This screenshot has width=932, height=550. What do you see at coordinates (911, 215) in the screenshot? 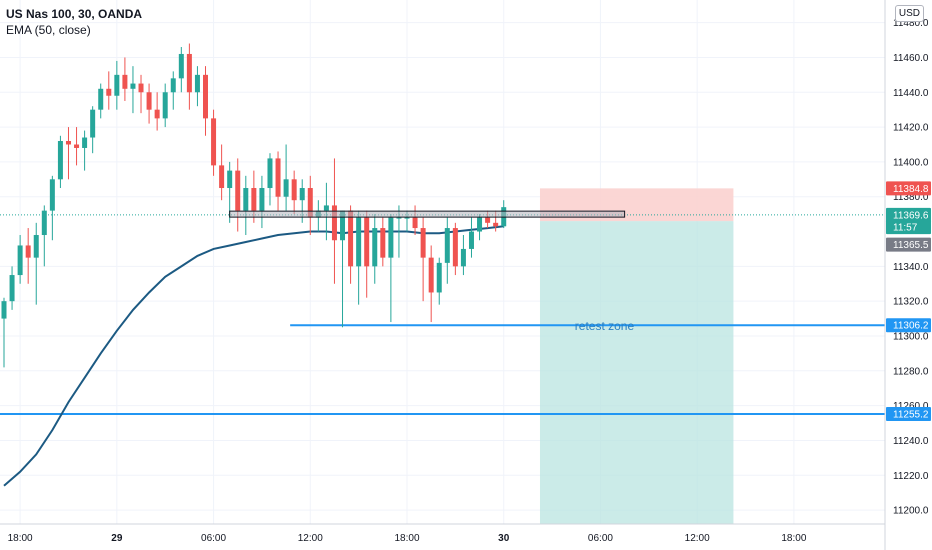
I see `price-tag-label: 11369.6` at bounding box center [911, 215].